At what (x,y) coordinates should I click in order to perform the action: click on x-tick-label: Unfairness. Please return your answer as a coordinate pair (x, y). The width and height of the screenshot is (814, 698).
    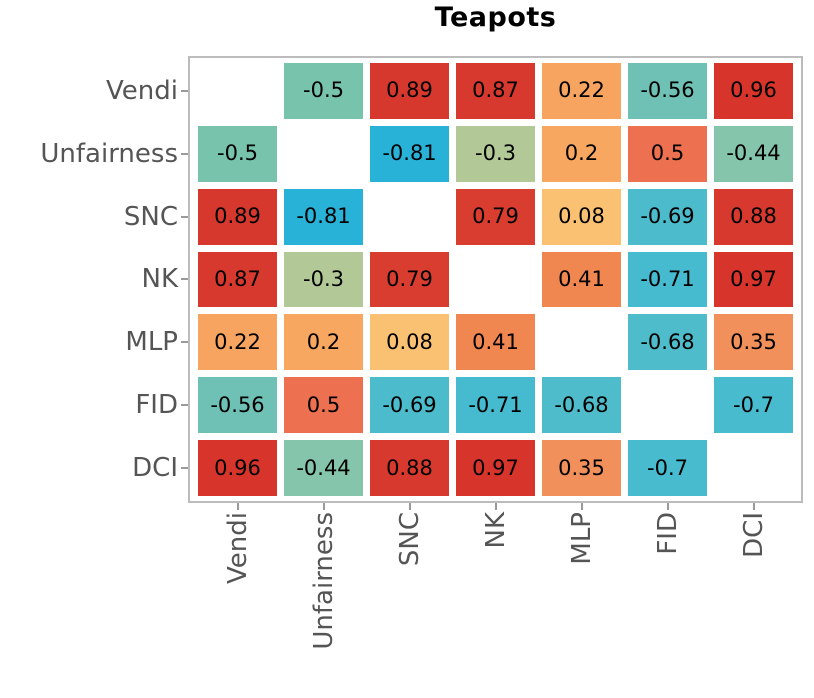
    Looking at the image, I should click on (324, 581).